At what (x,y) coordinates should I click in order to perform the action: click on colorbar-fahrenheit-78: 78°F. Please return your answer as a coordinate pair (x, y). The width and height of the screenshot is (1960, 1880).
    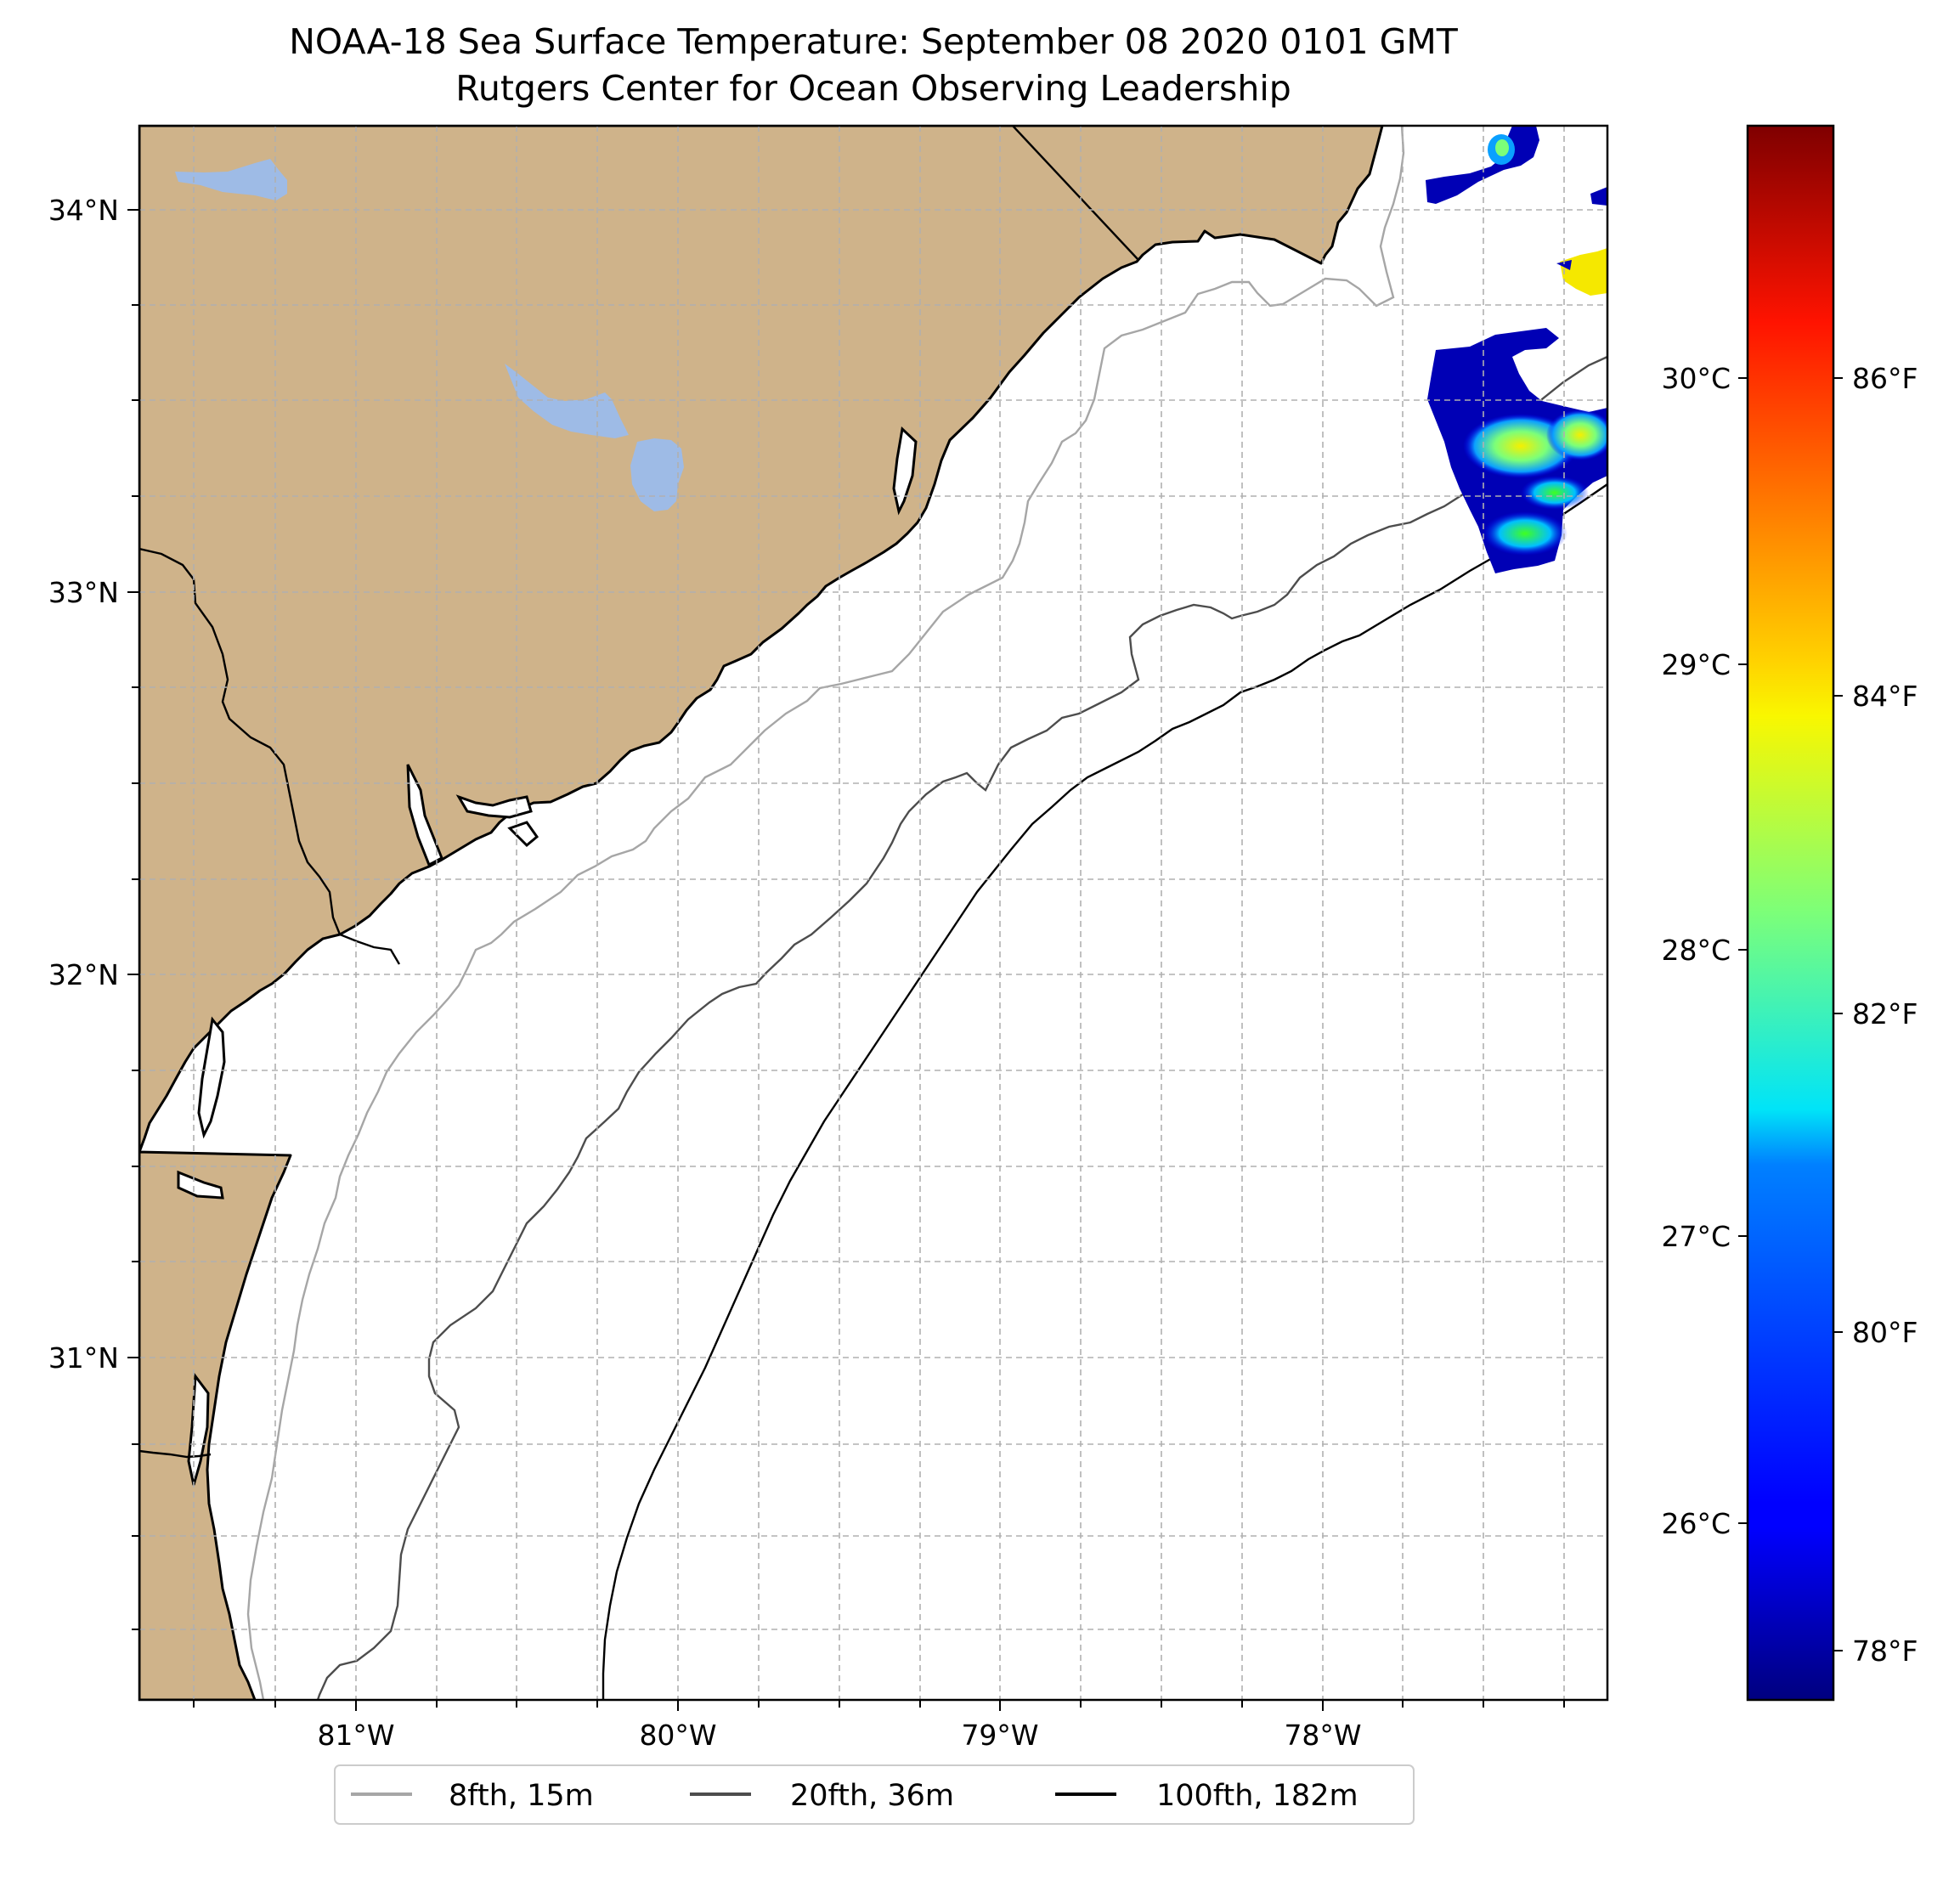
    Looking at the image, I should click on (1885, 1651).